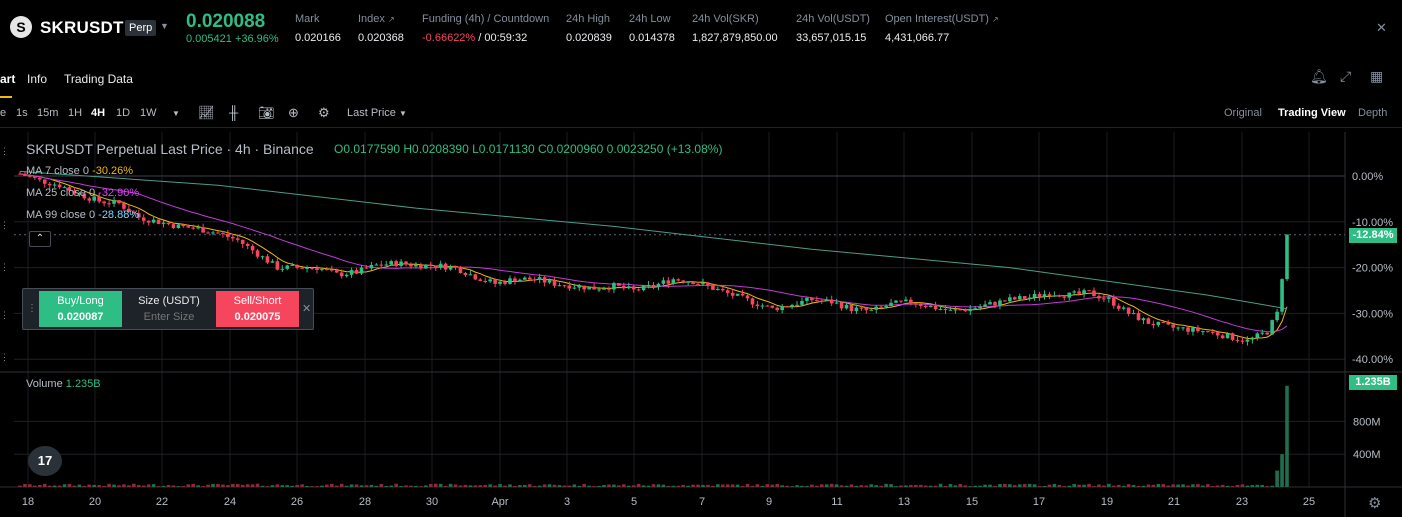 The height and width of the screenshot is (517, 1402). Describe the element at coordinates (650, 19) in the screenshot. I see `stat-label: 24h Low` at that location.